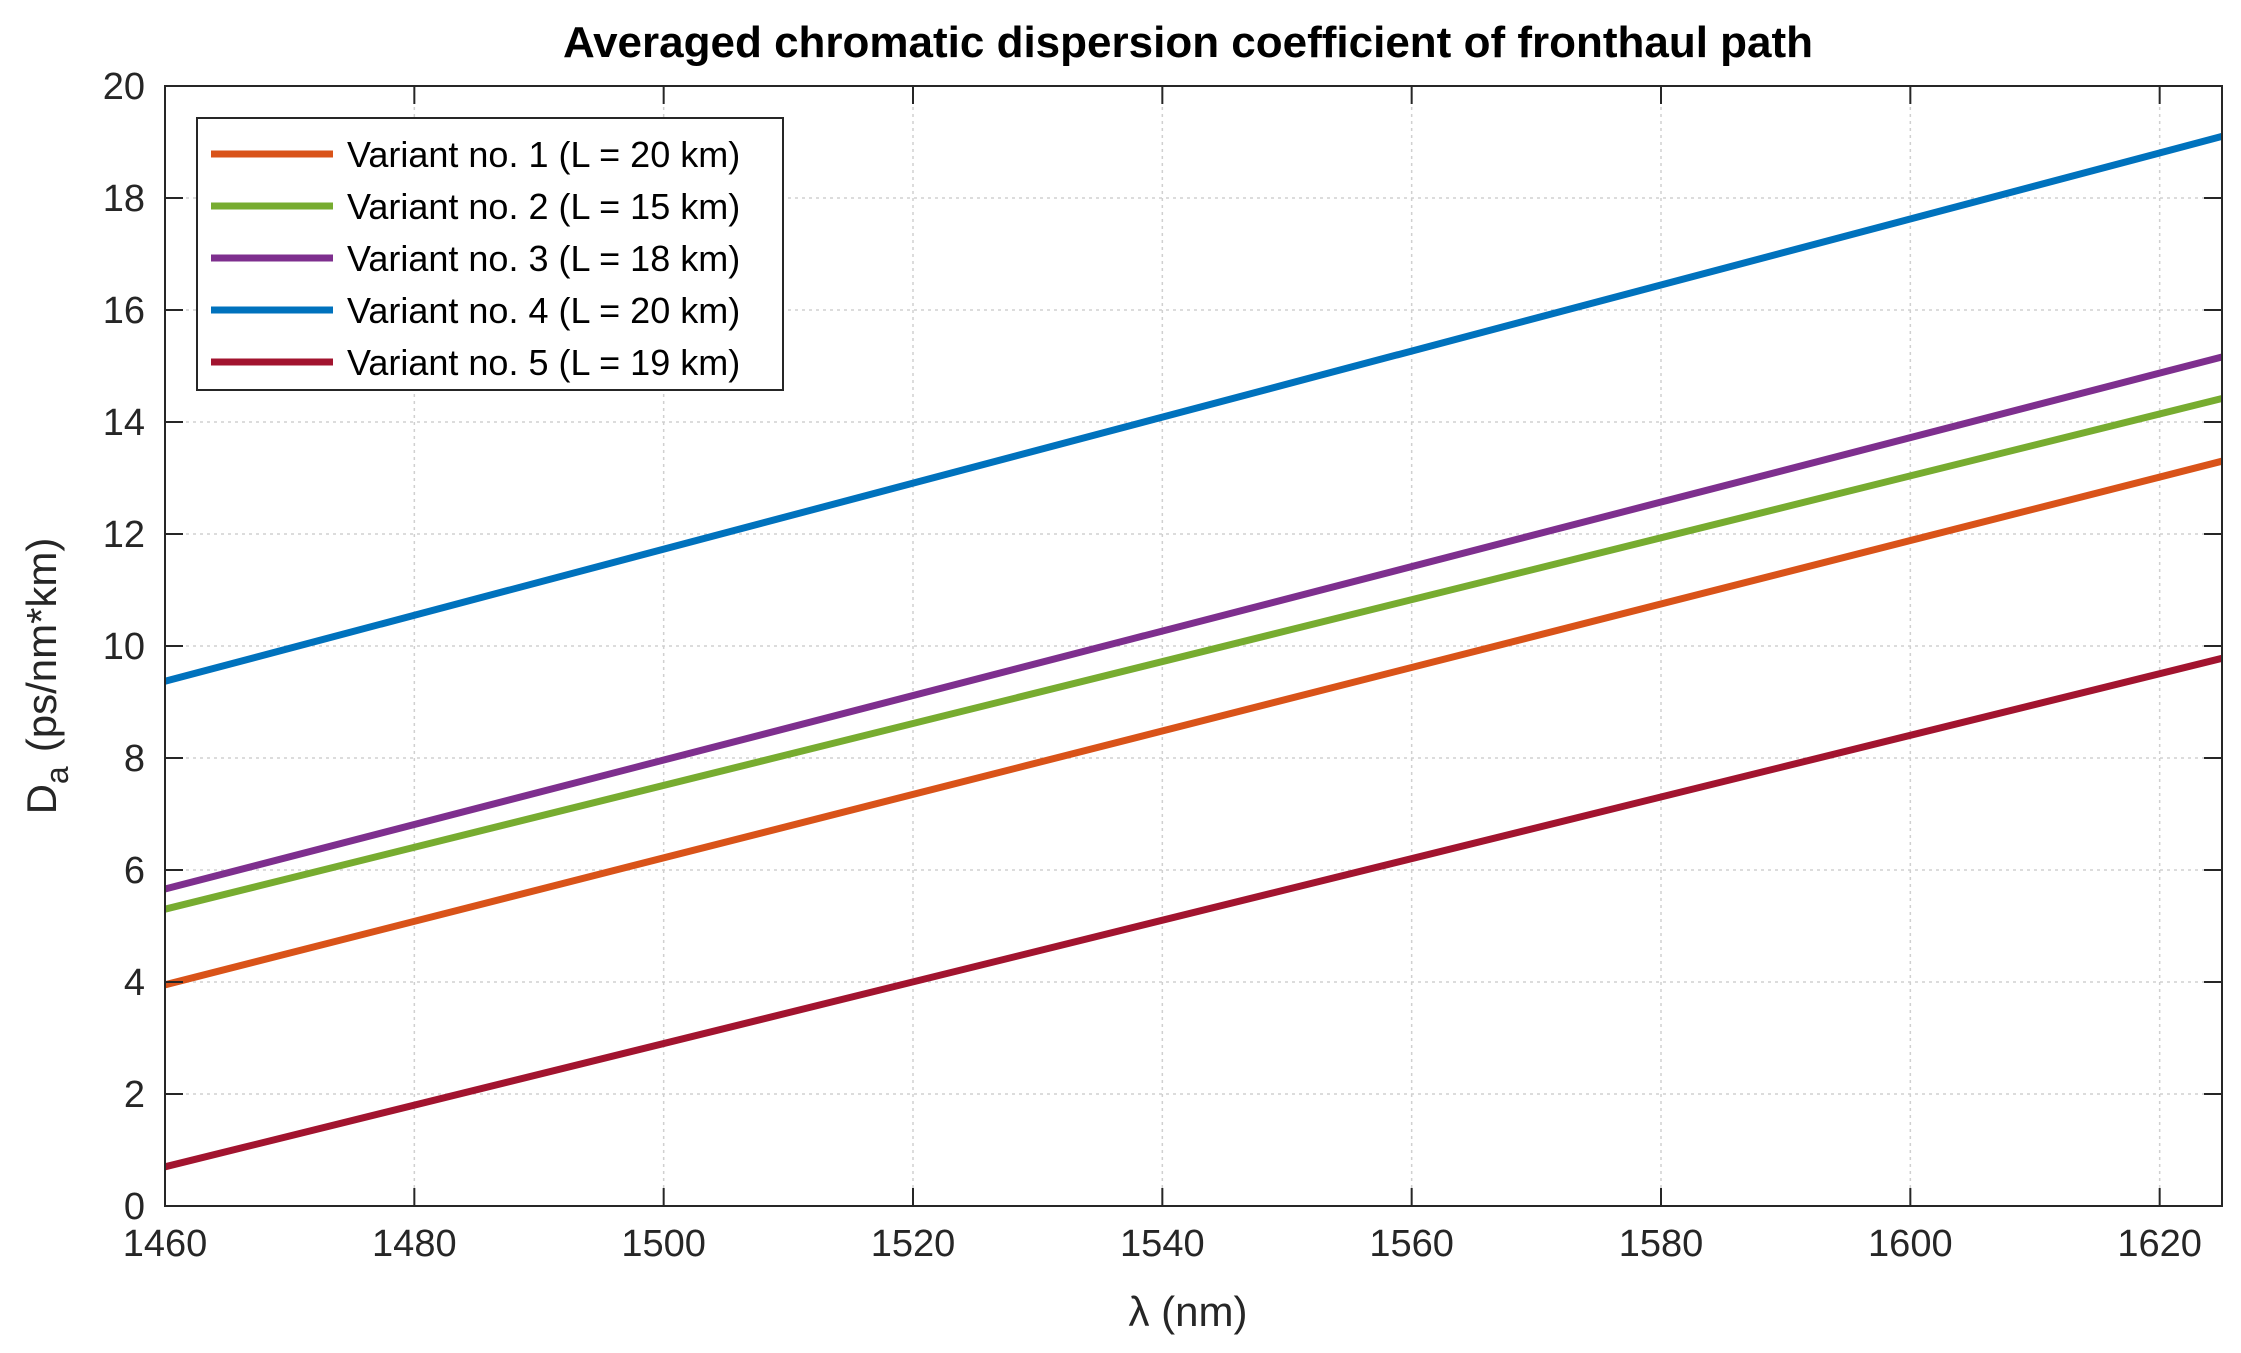 This screenshot has height=1353, width=2241. I want to click on x-tick-label: 1500, so click(663, 1244).